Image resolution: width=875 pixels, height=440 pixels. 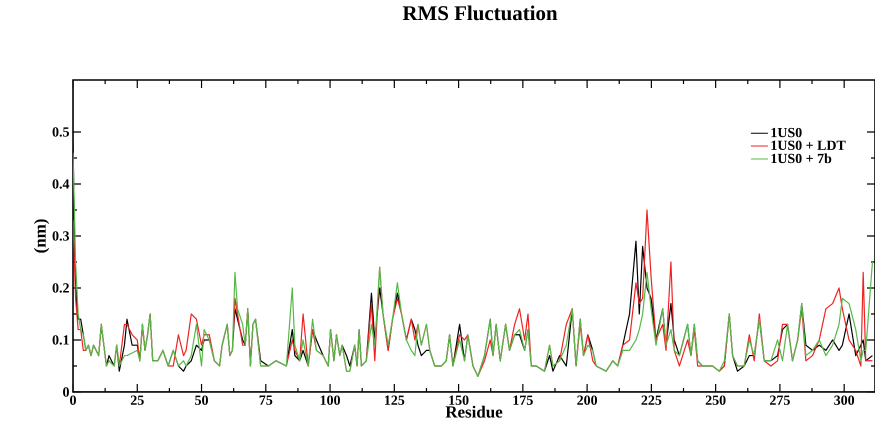 I want to click on legend-label: 1US0, so click(x=787, y=133).